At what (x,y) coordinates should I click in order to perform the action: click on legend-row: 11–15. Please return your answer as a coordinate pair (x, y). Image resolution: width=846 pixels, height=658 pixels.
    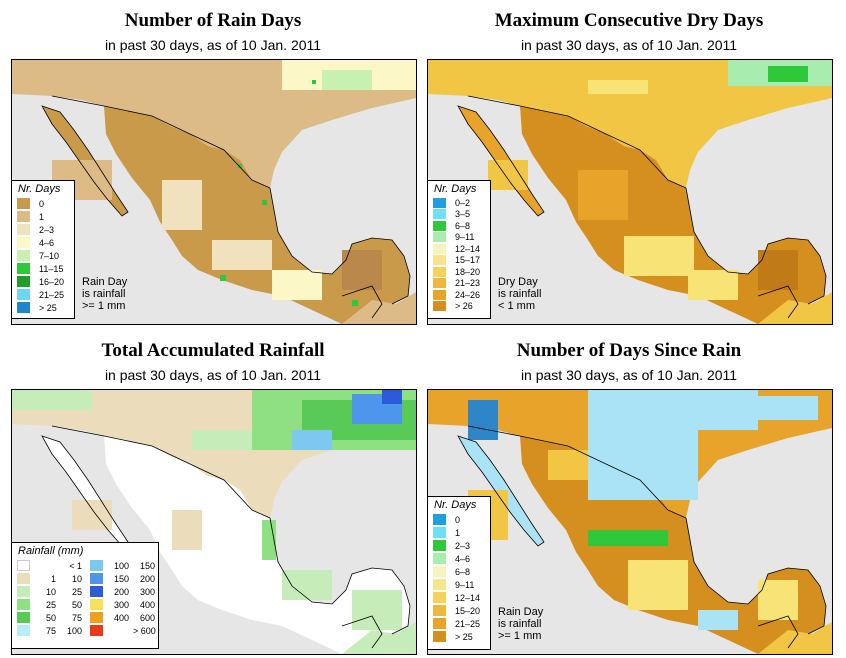
    Looking at the image, I should click on (43, 268).